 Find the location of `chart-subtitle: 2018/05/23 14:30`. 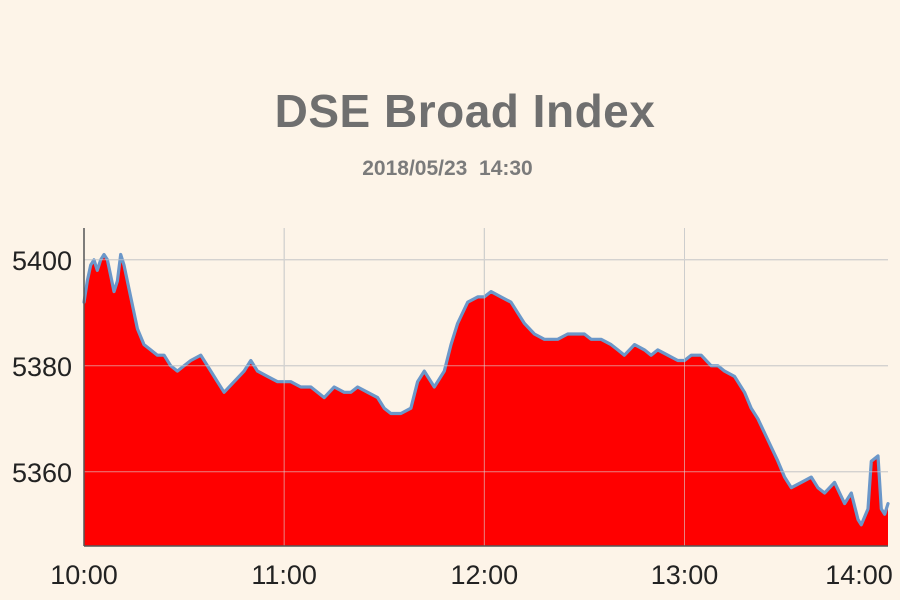

chart-subtitle: 2018/05/23 14:30 is located at coordinates (447, 168).